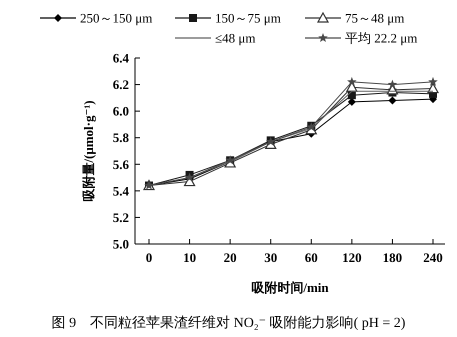 The width and height of the screenshot is (457, 337). I want to click on x-tick-label: 60, so click(311, 257).